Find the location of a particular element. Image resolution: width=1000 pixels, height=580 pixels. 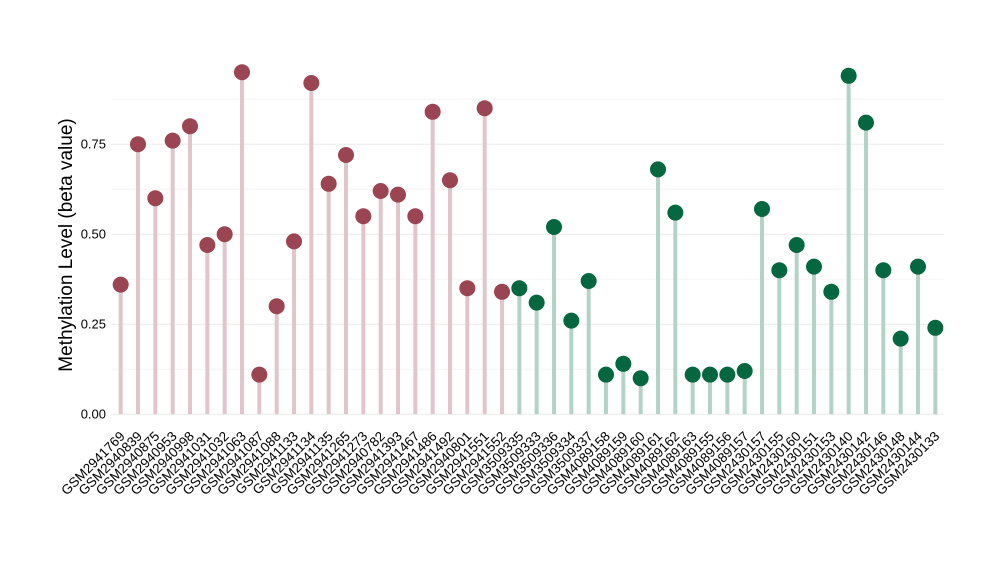

y-tick-label: 0.50 is located at coordinates (93, 234).